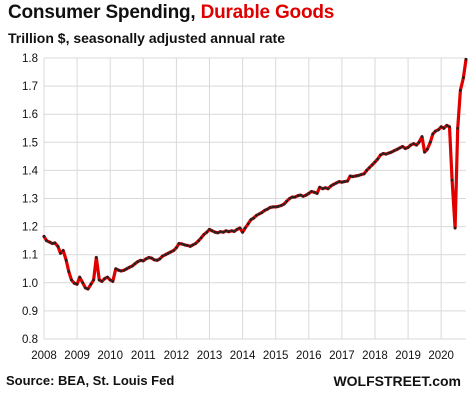 The width and height of the screenshot is (473, 400). Describe the element at coordinates (397, 381) in the screenshot. I see `brand-label: WOLFSTREET.com` at that location.